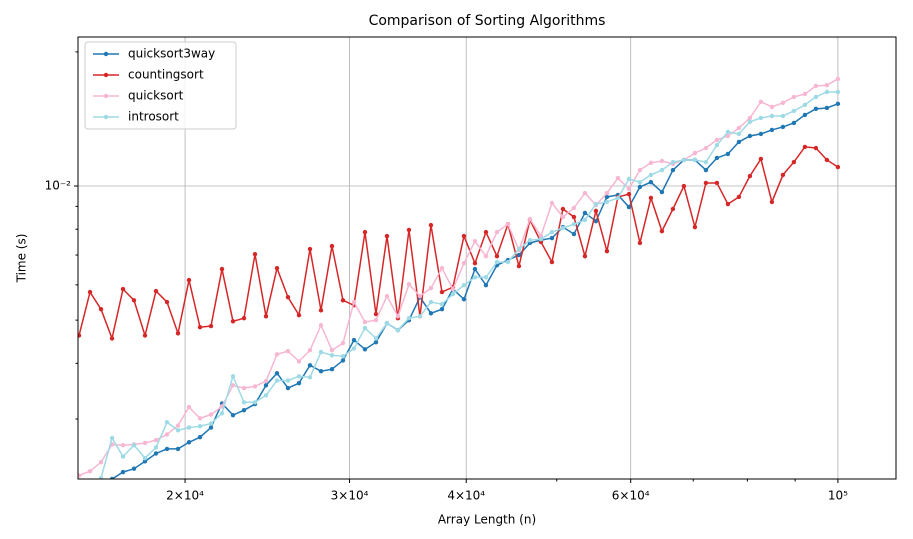 The height and width of the screenshot is (539, 913). I want to click on legend-marker, so click(106, 96).